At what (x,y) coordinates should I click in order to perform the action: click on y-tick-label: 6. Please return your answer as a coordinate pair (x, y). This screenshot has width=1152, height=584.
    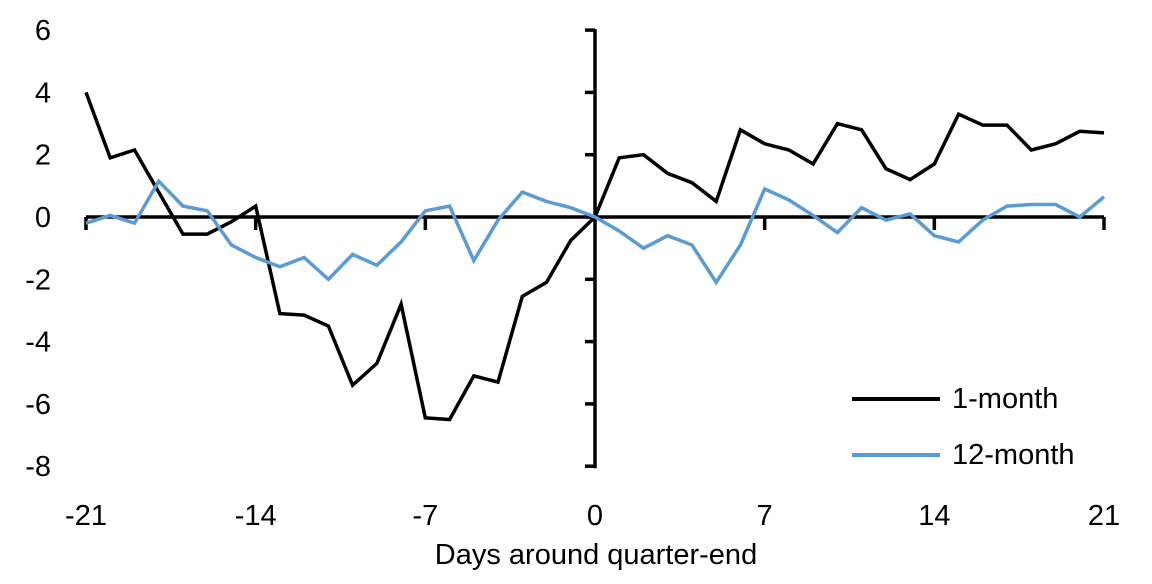
    Looking at the image, I should click on (43, 31).